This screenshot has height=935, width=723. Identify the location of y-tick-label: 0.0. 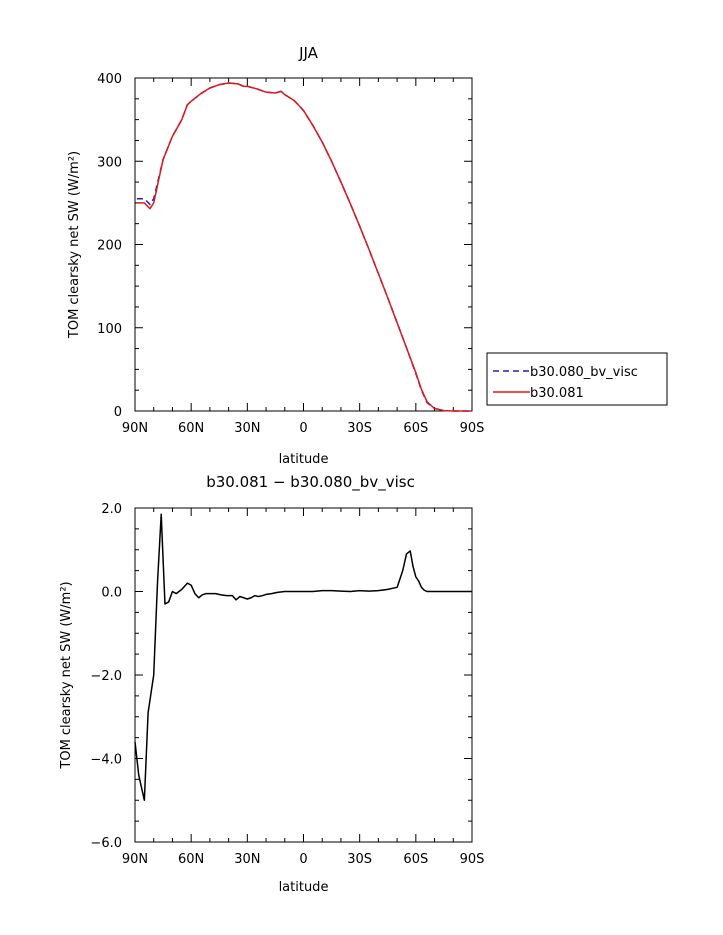
(111, 593).